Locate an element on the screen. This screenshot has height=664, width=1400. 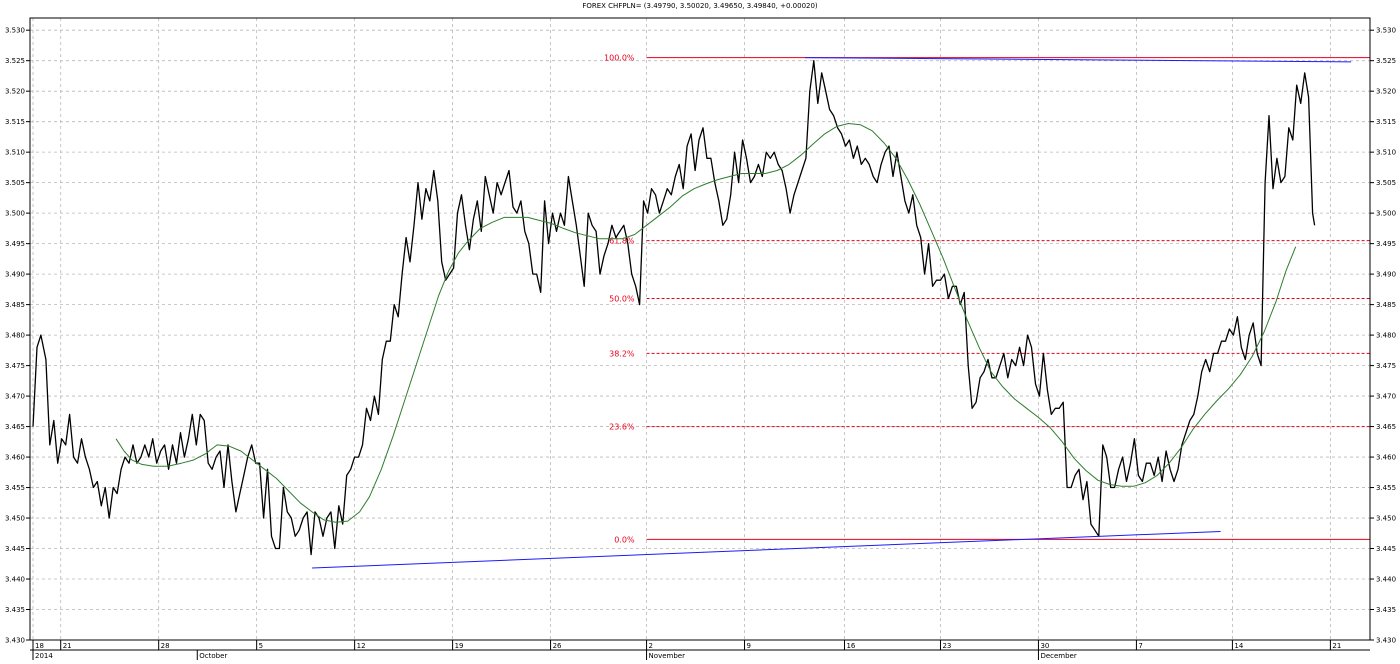
x-tick-label: 2 is located at coordinates (651, 646).